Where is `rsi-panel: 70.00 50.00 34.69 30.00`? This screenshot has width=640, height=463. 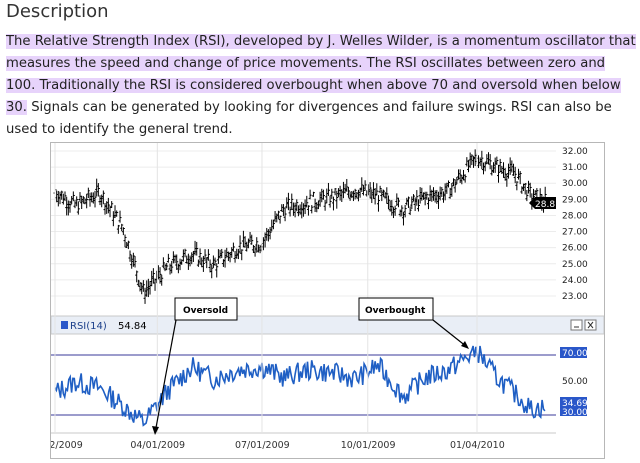
rsi-panel: 70.00 50.00 34.69 30.00 is located at coordinates (319, 386).